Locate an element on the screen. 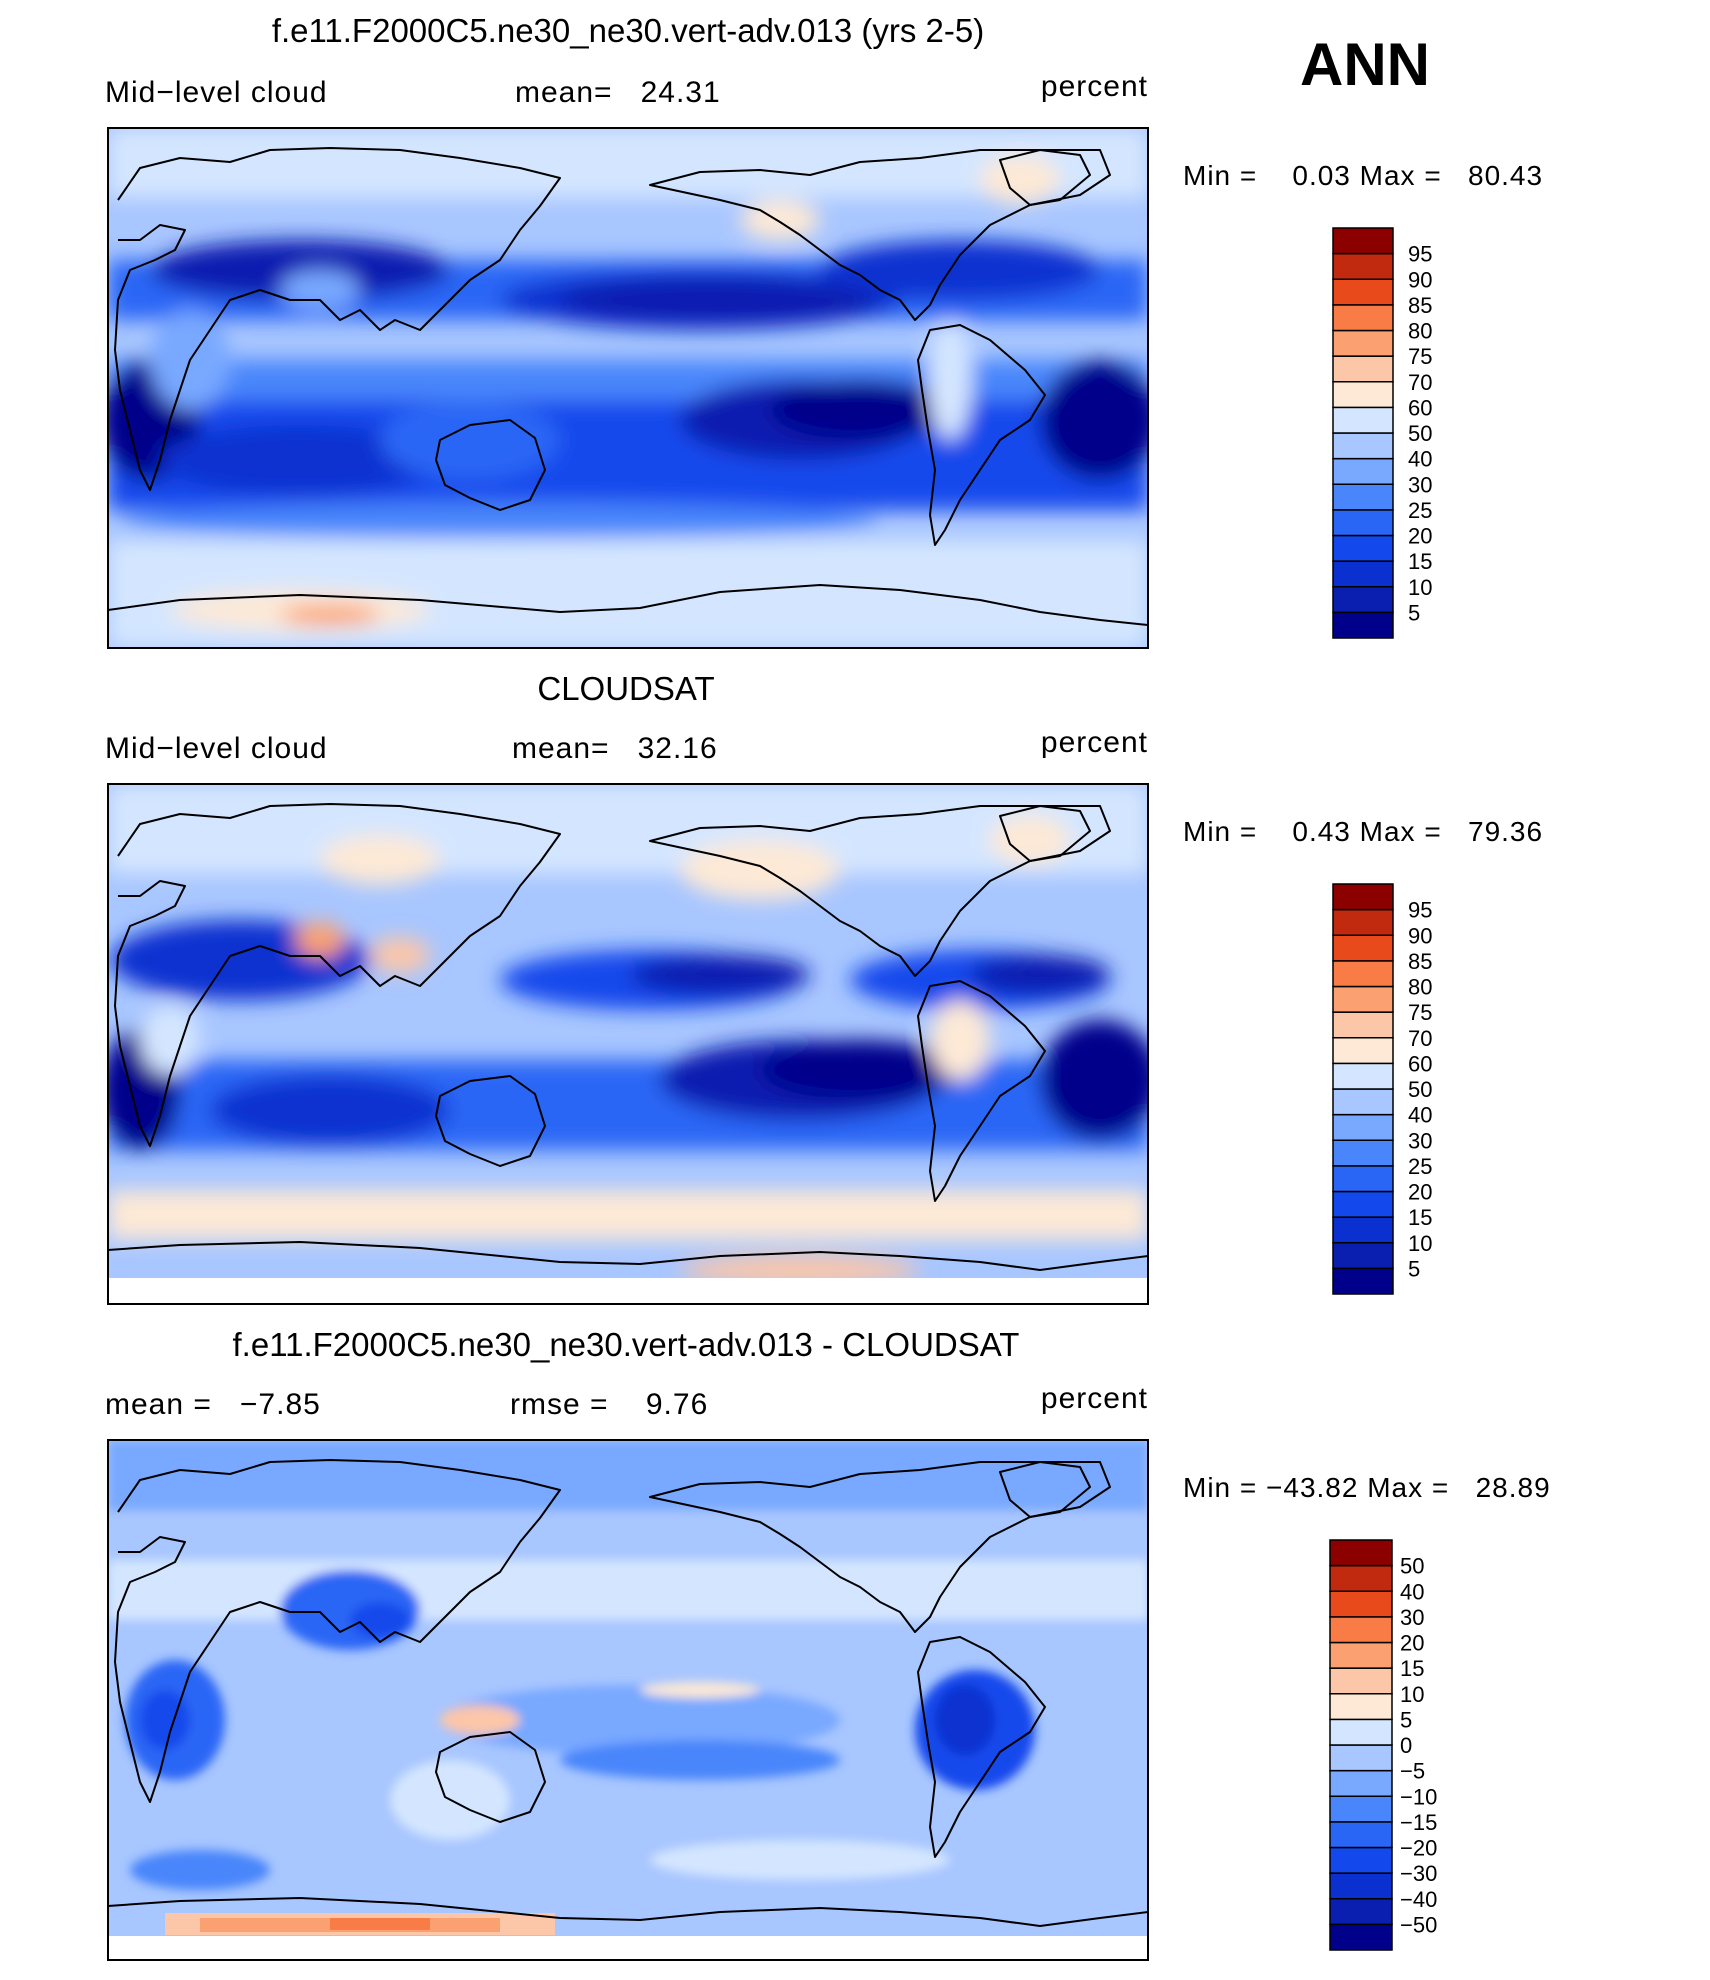 The image size is (1710, 1980). minmax-label: Min = 0.03 Max = 80.43 is located at coordinates (1363, 175).